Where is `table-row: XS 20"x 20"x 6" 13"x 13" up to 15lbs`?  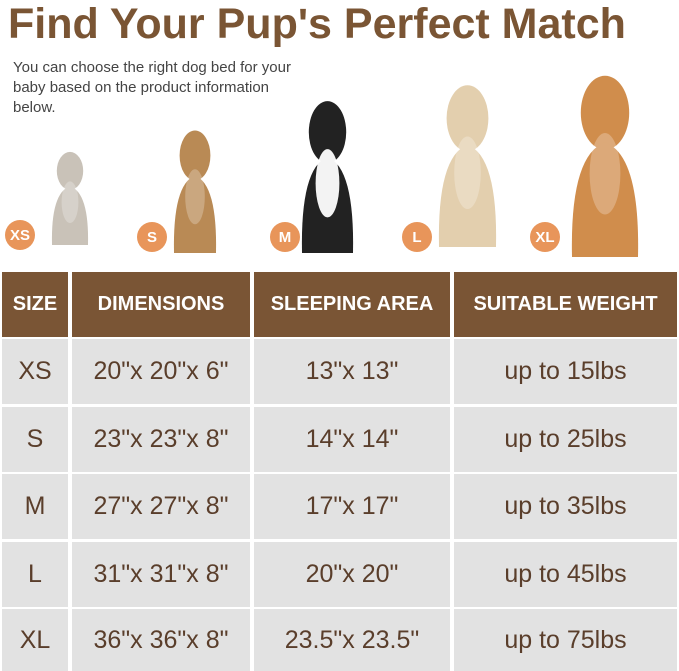
table-row: XS 20"x 20"x 6" 13"x 13" up to 15lbs is located at coordinates (339, 371).